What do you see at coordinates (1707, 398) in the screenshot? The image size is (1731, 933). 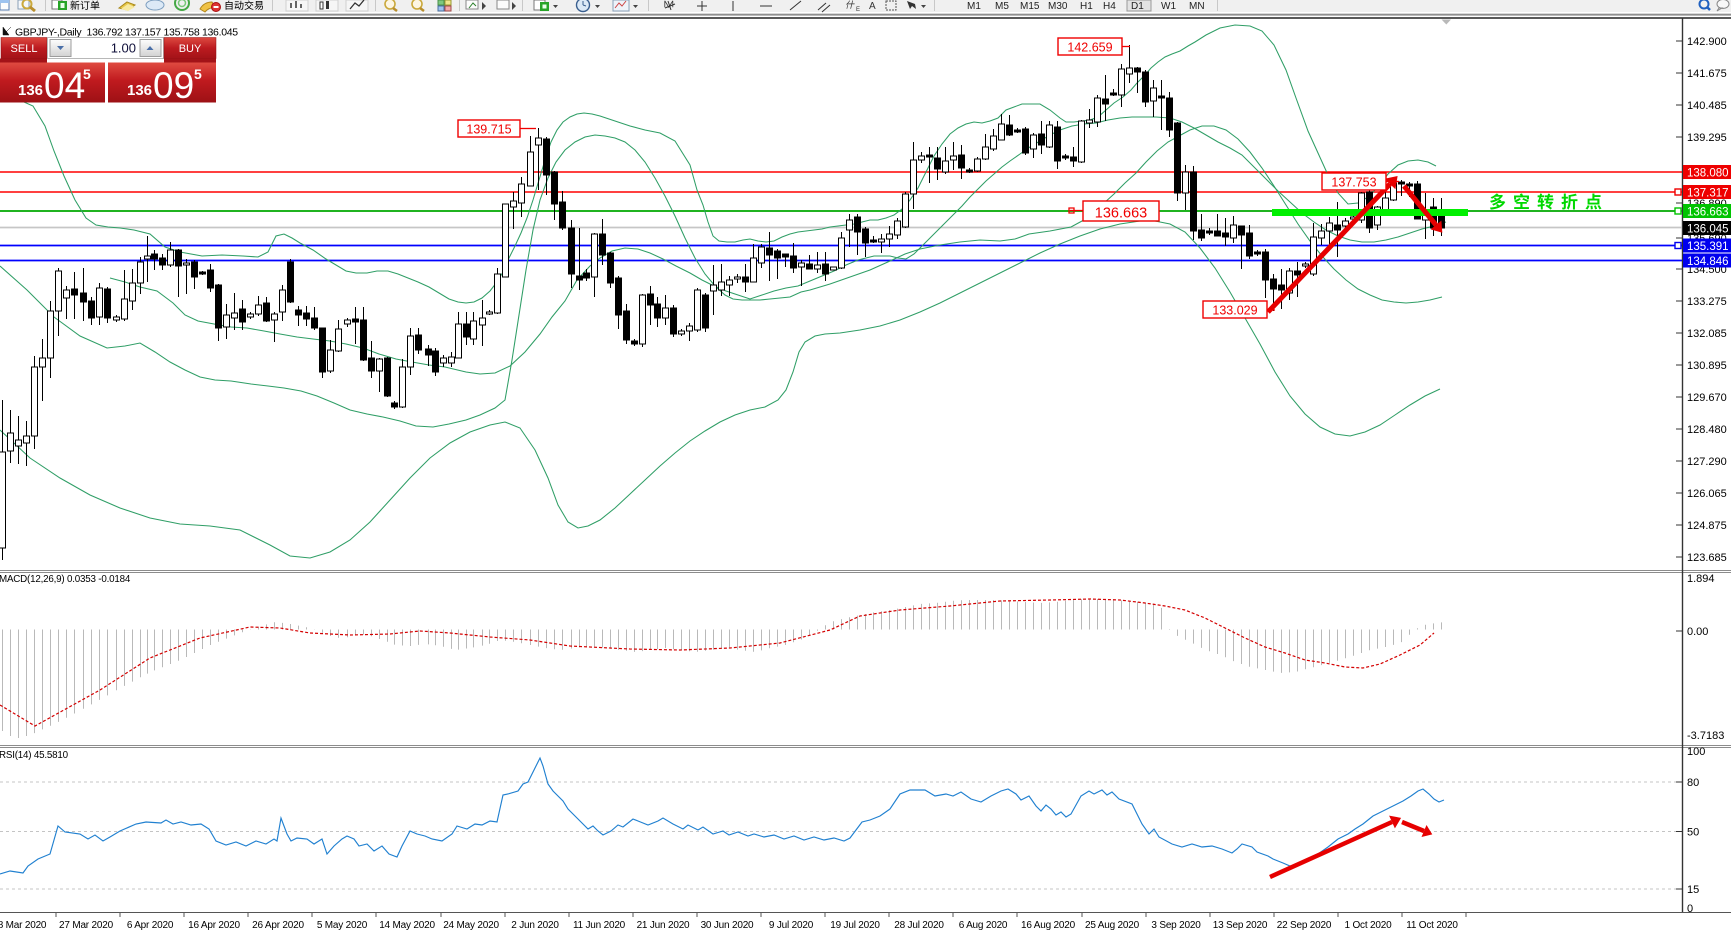 I see `svg-text: 129.670` at bounding box center [1707, 398].